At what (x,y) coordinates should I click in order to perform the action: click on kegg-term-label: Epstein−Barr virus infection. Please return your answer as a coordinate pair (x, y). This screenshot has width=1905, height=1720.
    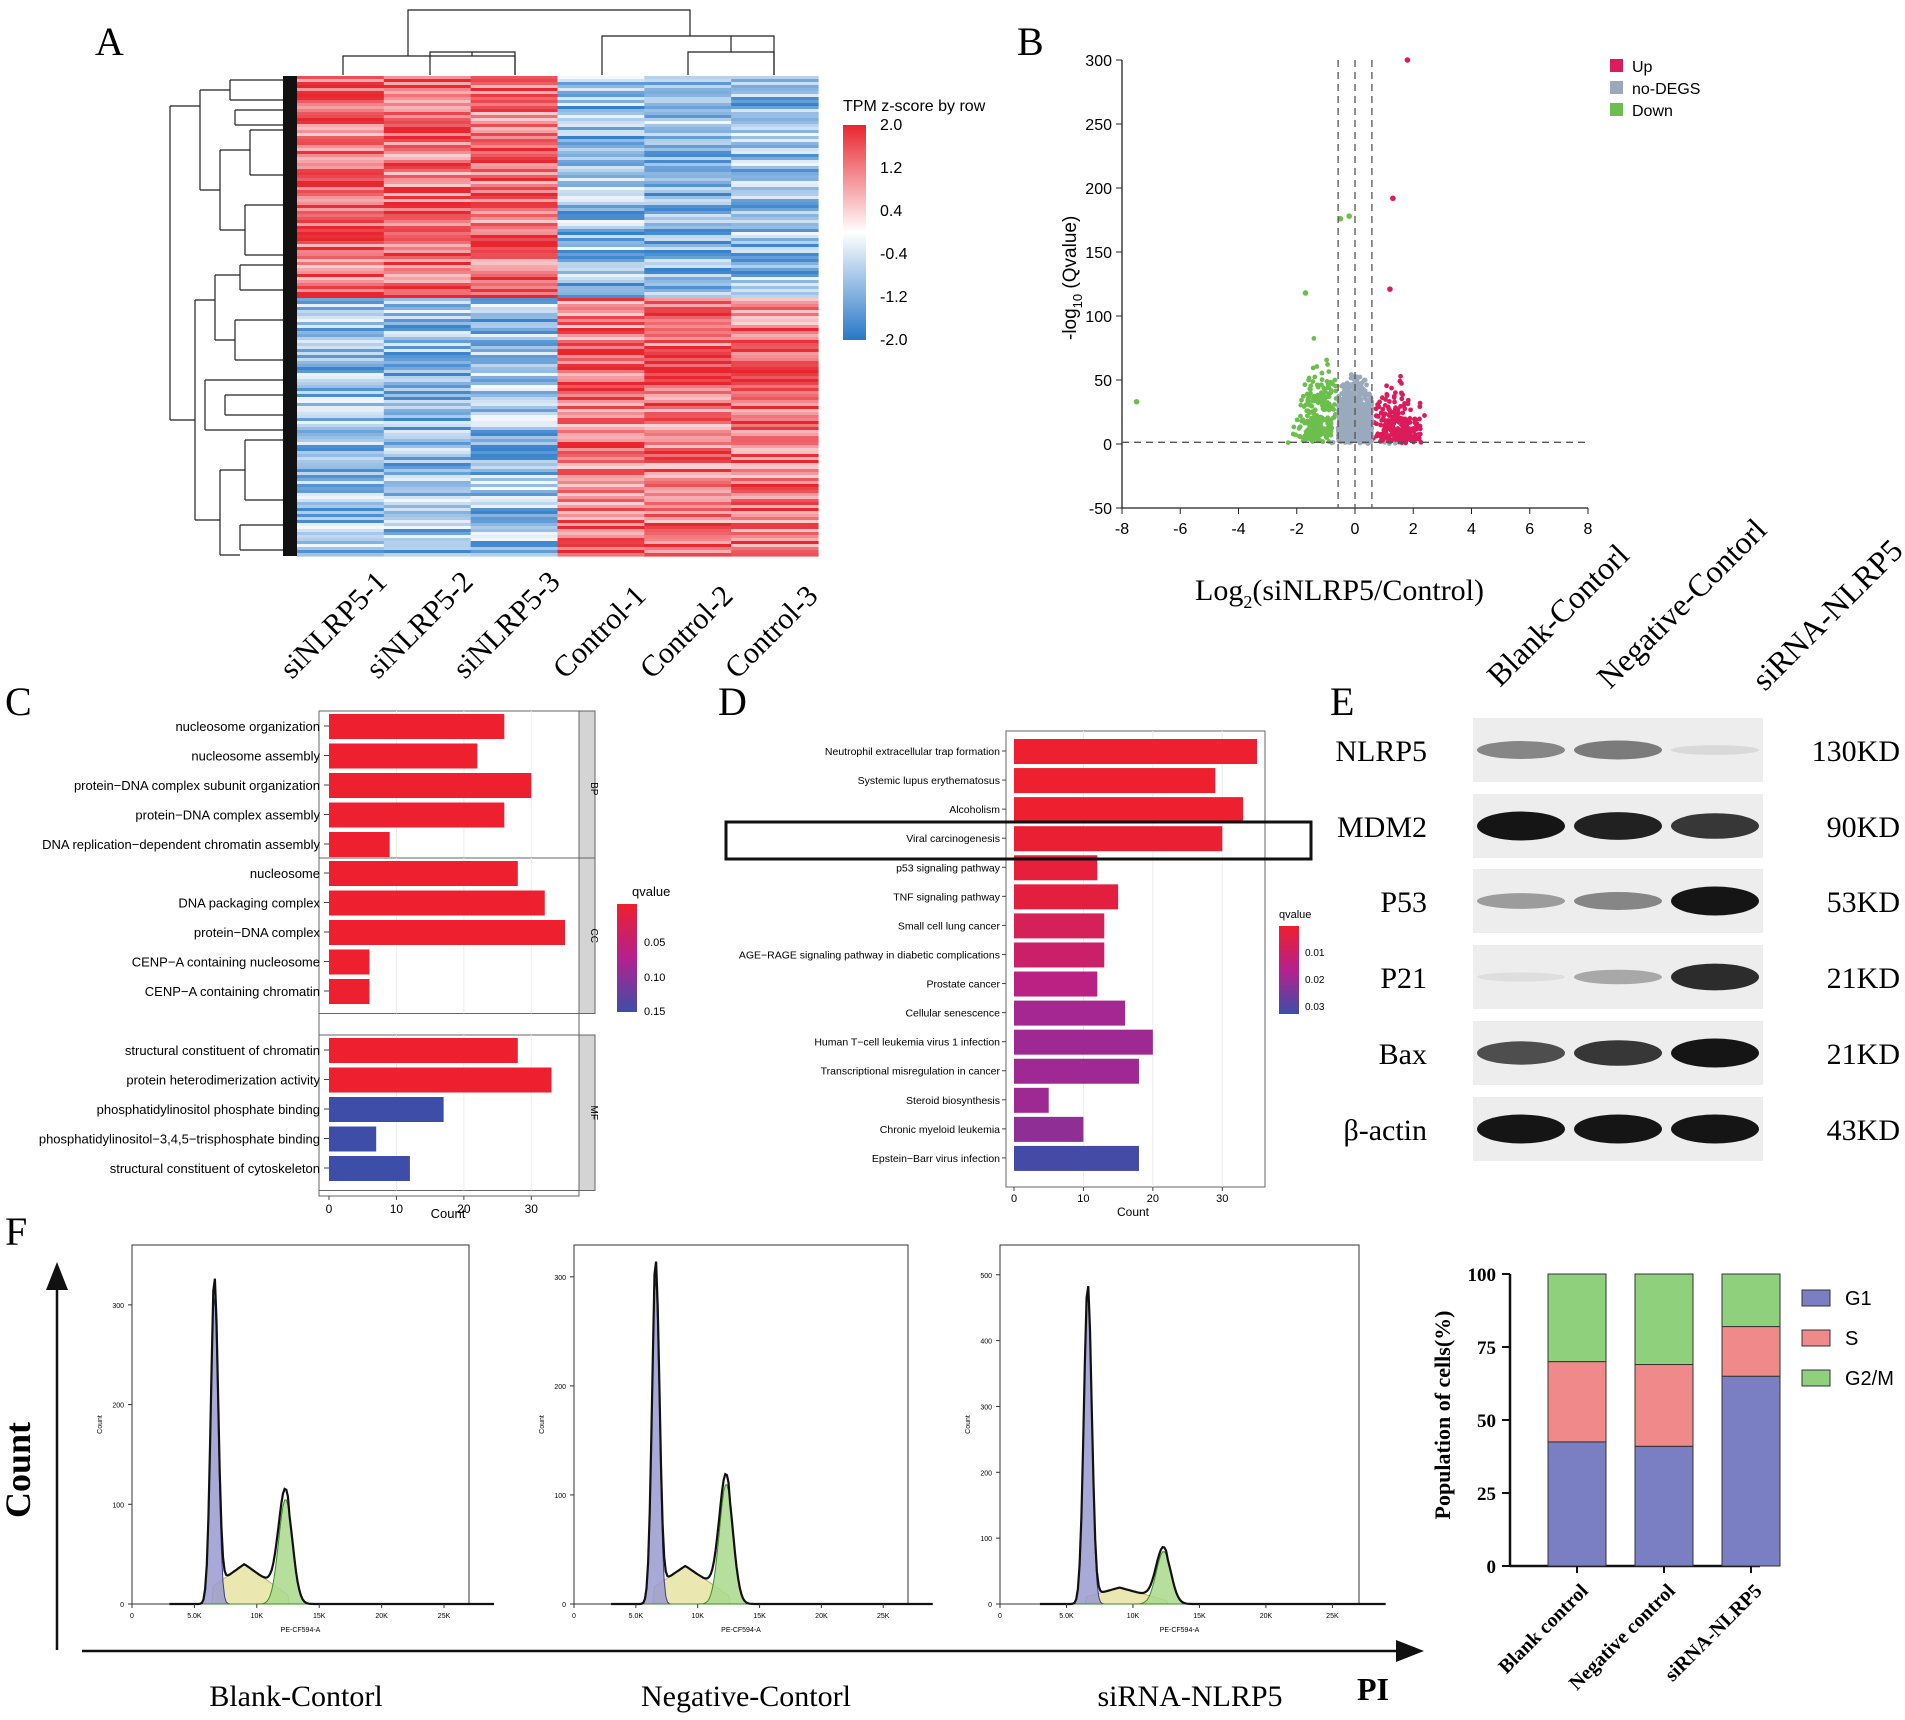
    Looking at the image, I should click on (936, 1159).